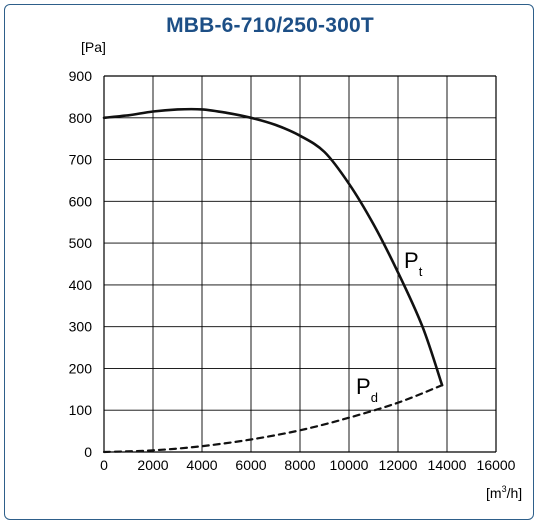 The height and width of the screenshot is (526, 540). I want to click on y-tick-label: 600, so click(81, 201).